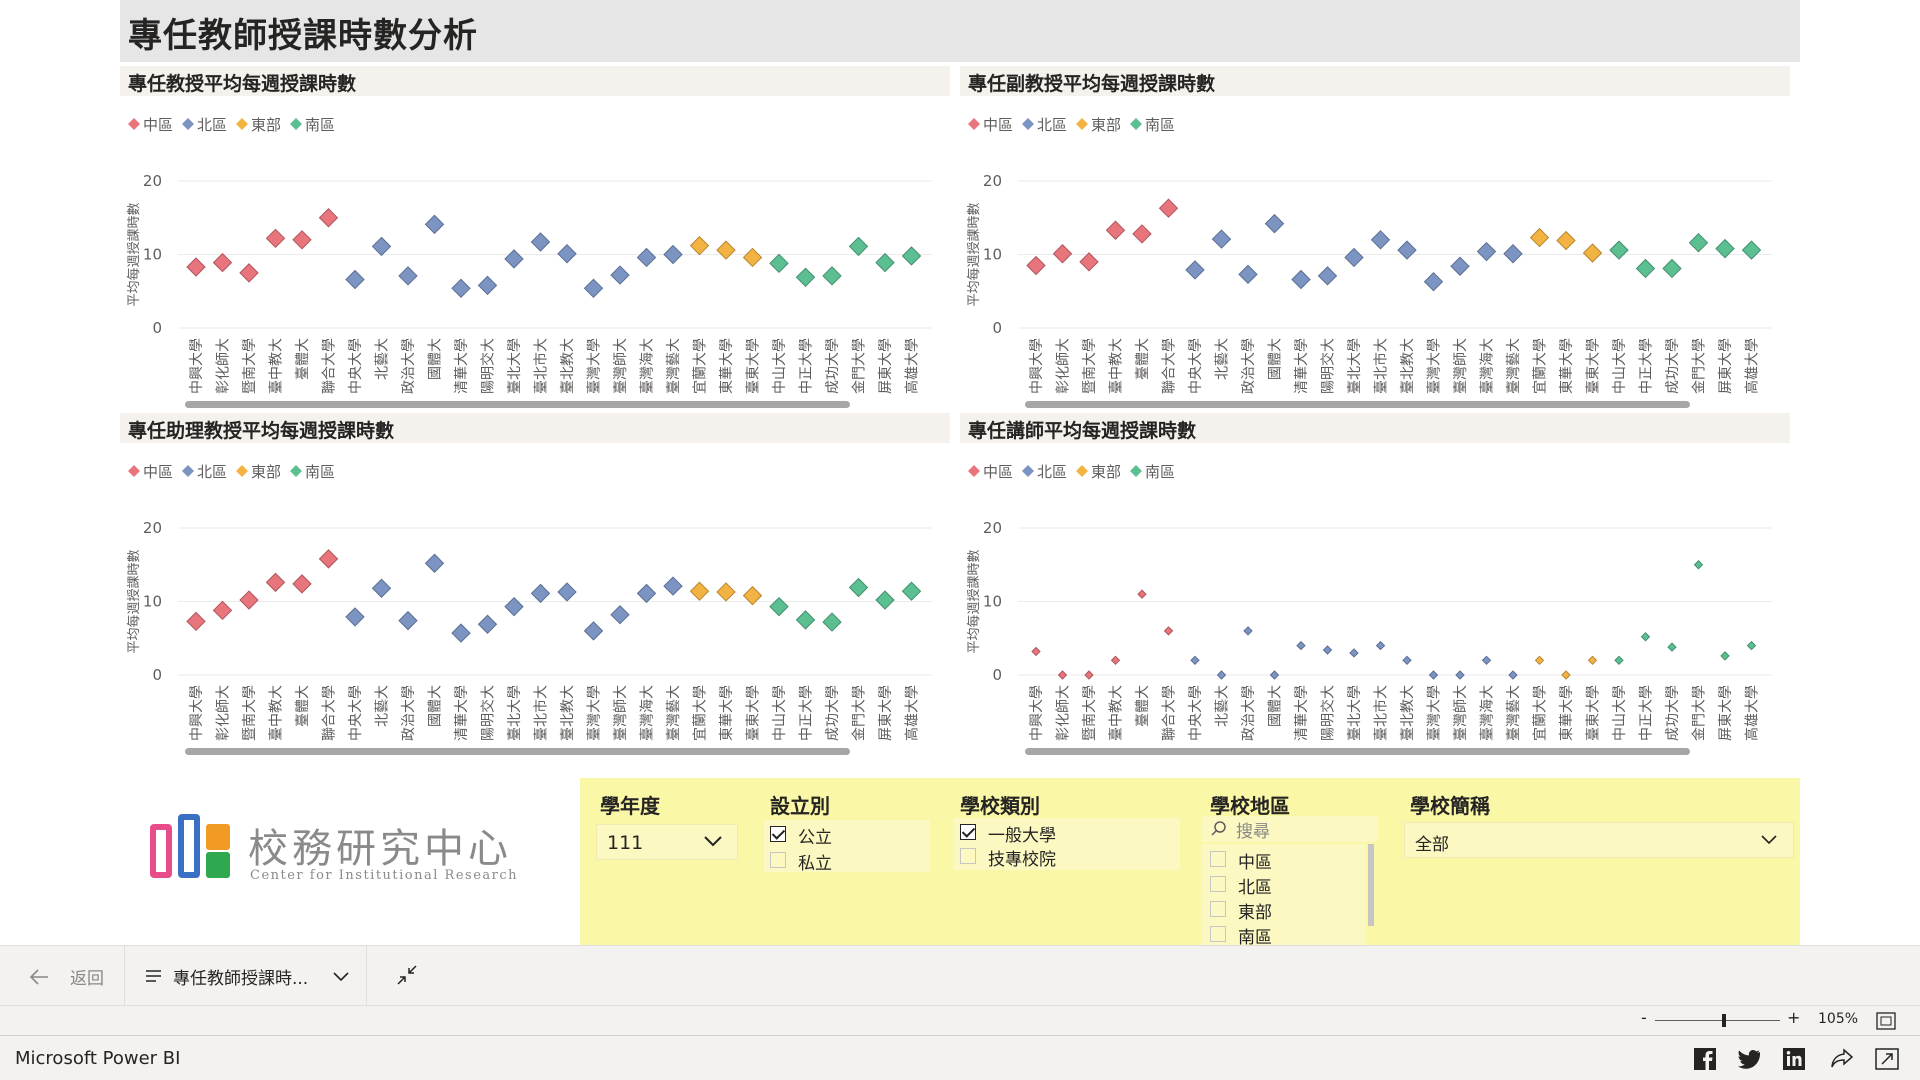 This screenshot has width=1920, height=1080. Describe the element at coordinates (1060, 857) in the screenshot. I see `option-technical-college: 技專校院` at that location.